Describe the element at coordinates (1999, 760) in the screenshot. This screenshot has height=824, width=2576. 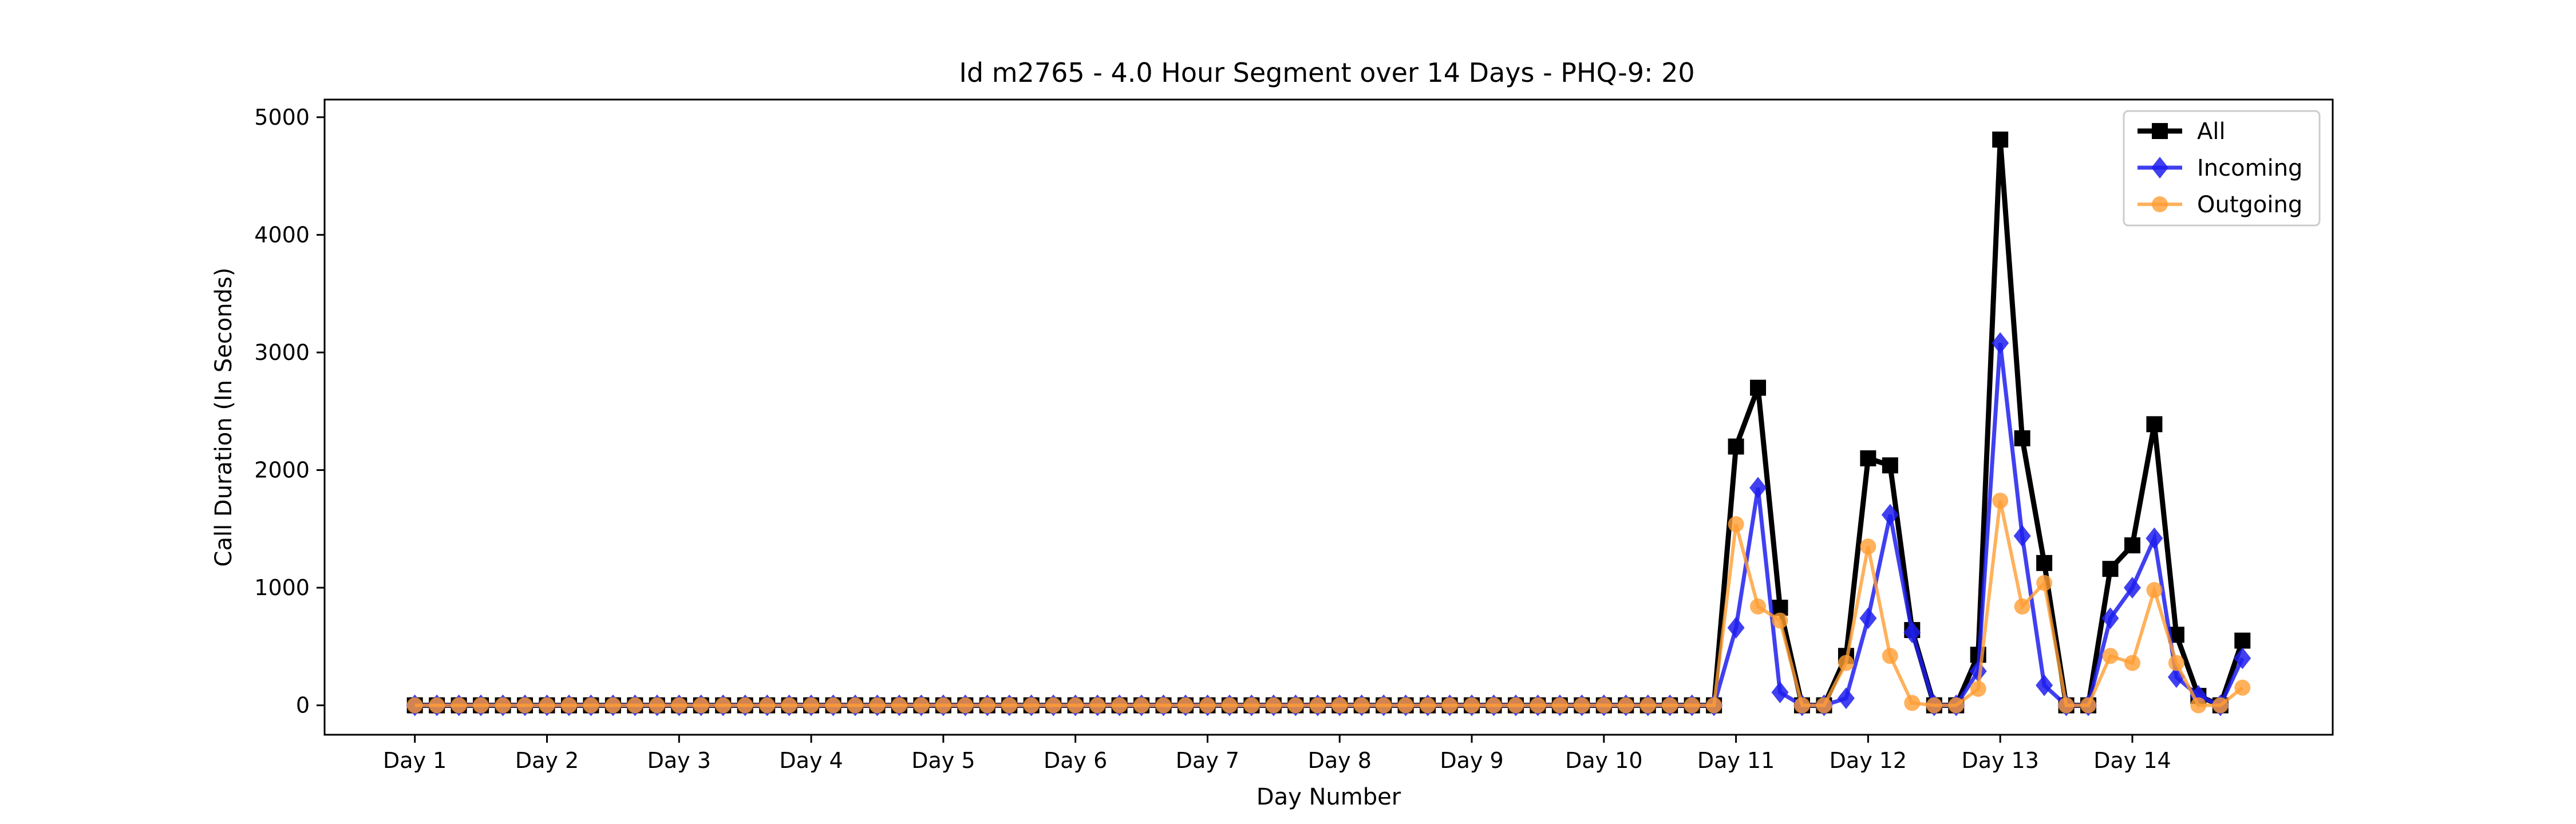
I see `x-tick-label: Day 13` at that location.